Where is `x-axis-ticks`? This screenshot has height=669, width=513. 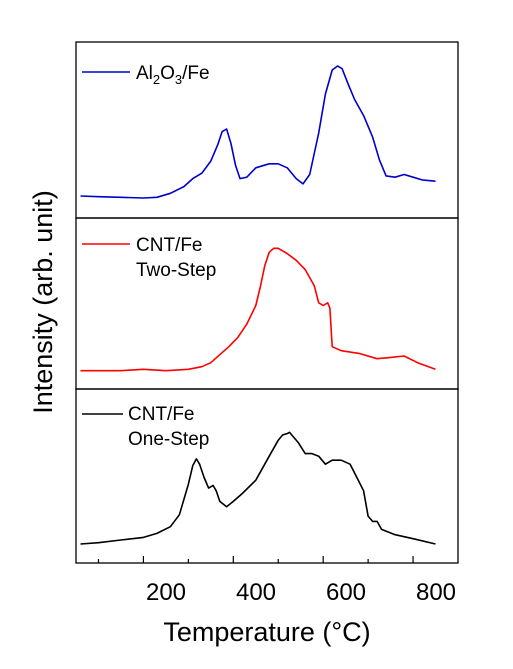 x-axis-ticks is located at coordinates (255, 559).